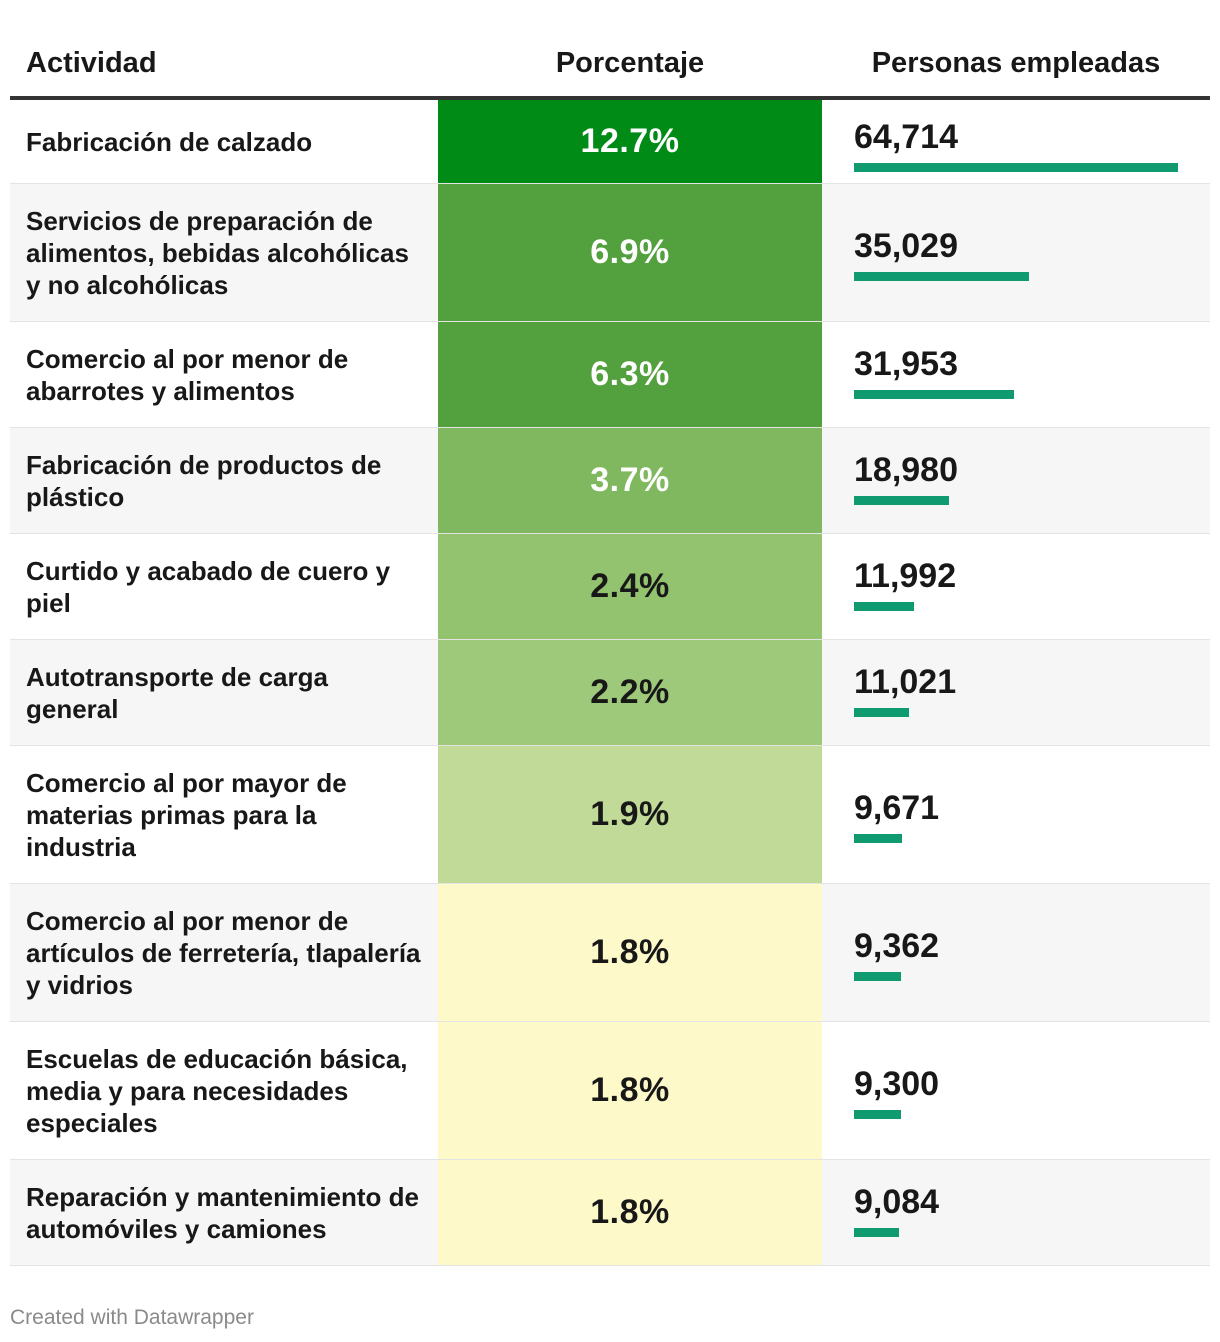 This screenshot has width=1220, height=1342. I want to click on empleados-value: 31,953, so click(906, 364).